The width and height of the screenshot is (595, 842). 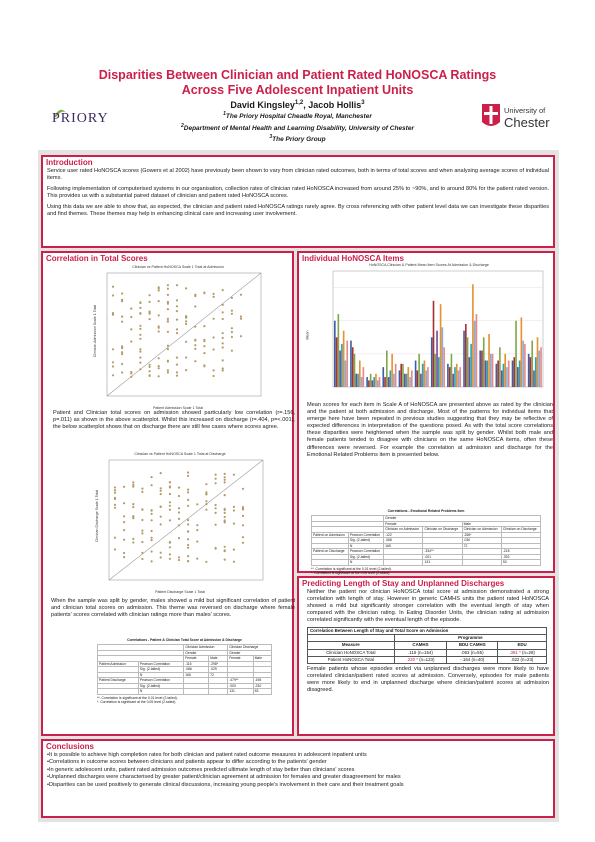 What do you see at coordinates (240, 691) in the screenshot?
I see `gender-table-cell: 131` at bounding box center [240, 691].